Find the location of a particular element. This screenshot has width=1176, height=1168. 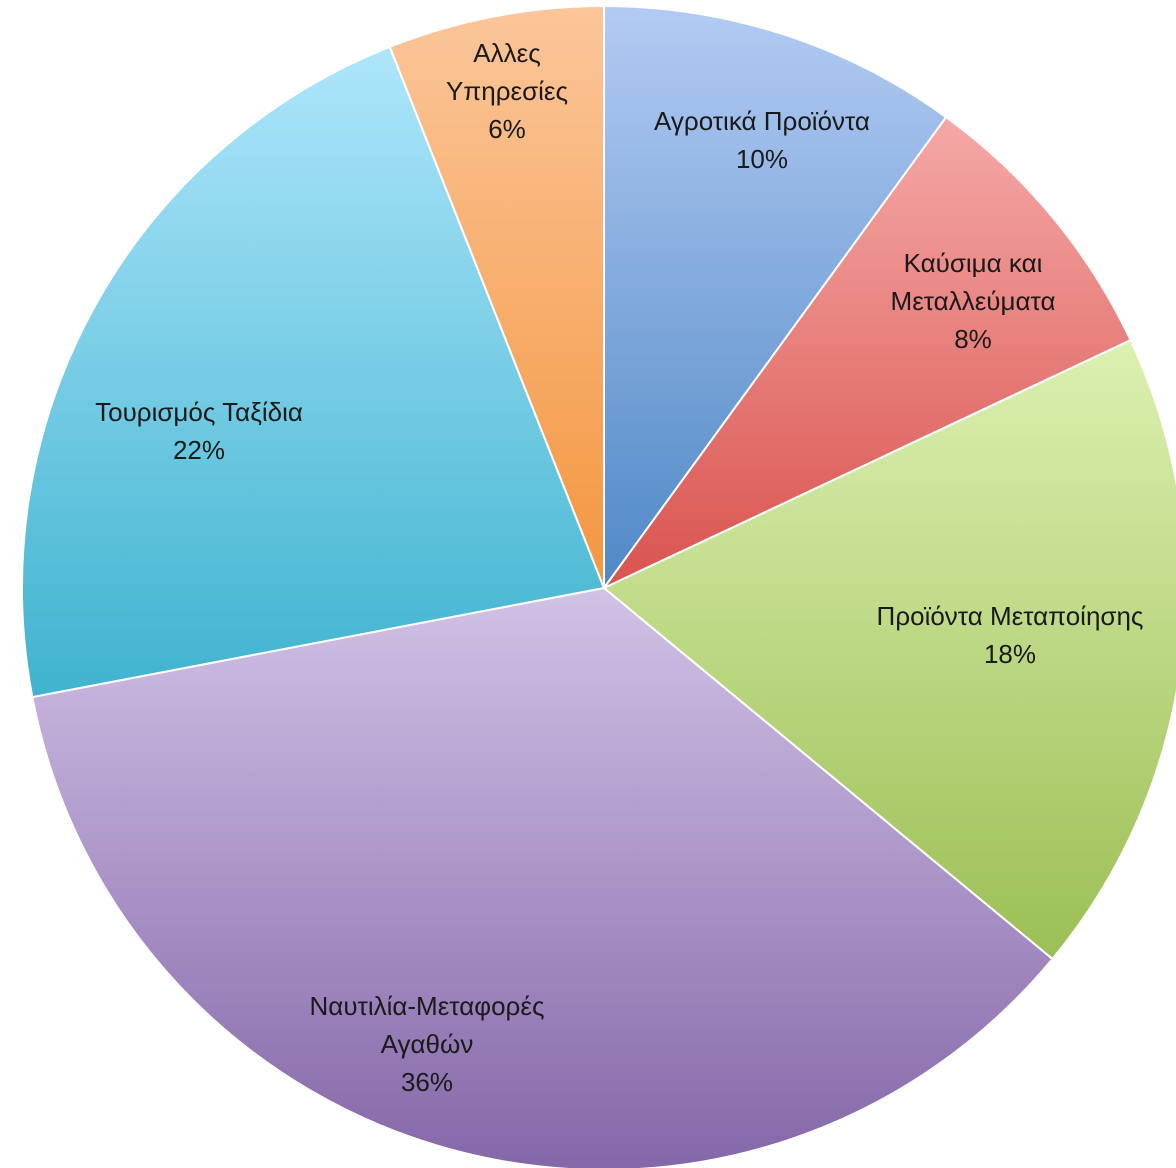

slice-name: Μεταλλεύματα is located at coordinates (973, 301).